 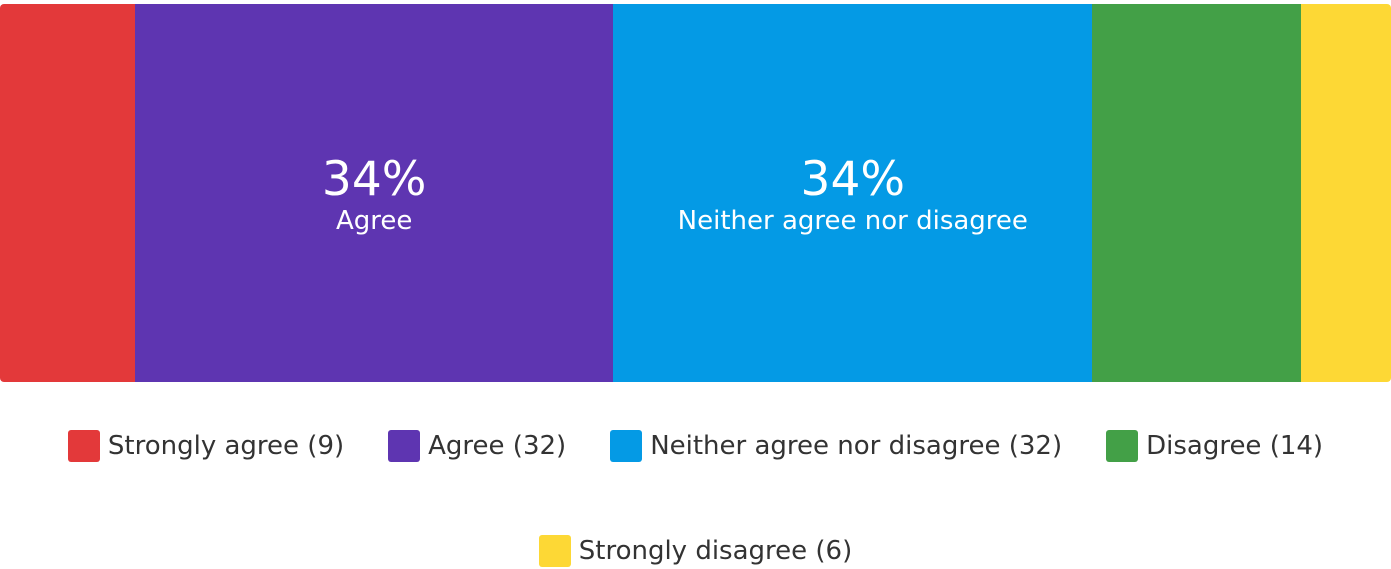 I want to click on data-label-name: Neither agree nor disagree, so click(x=852, y=221).